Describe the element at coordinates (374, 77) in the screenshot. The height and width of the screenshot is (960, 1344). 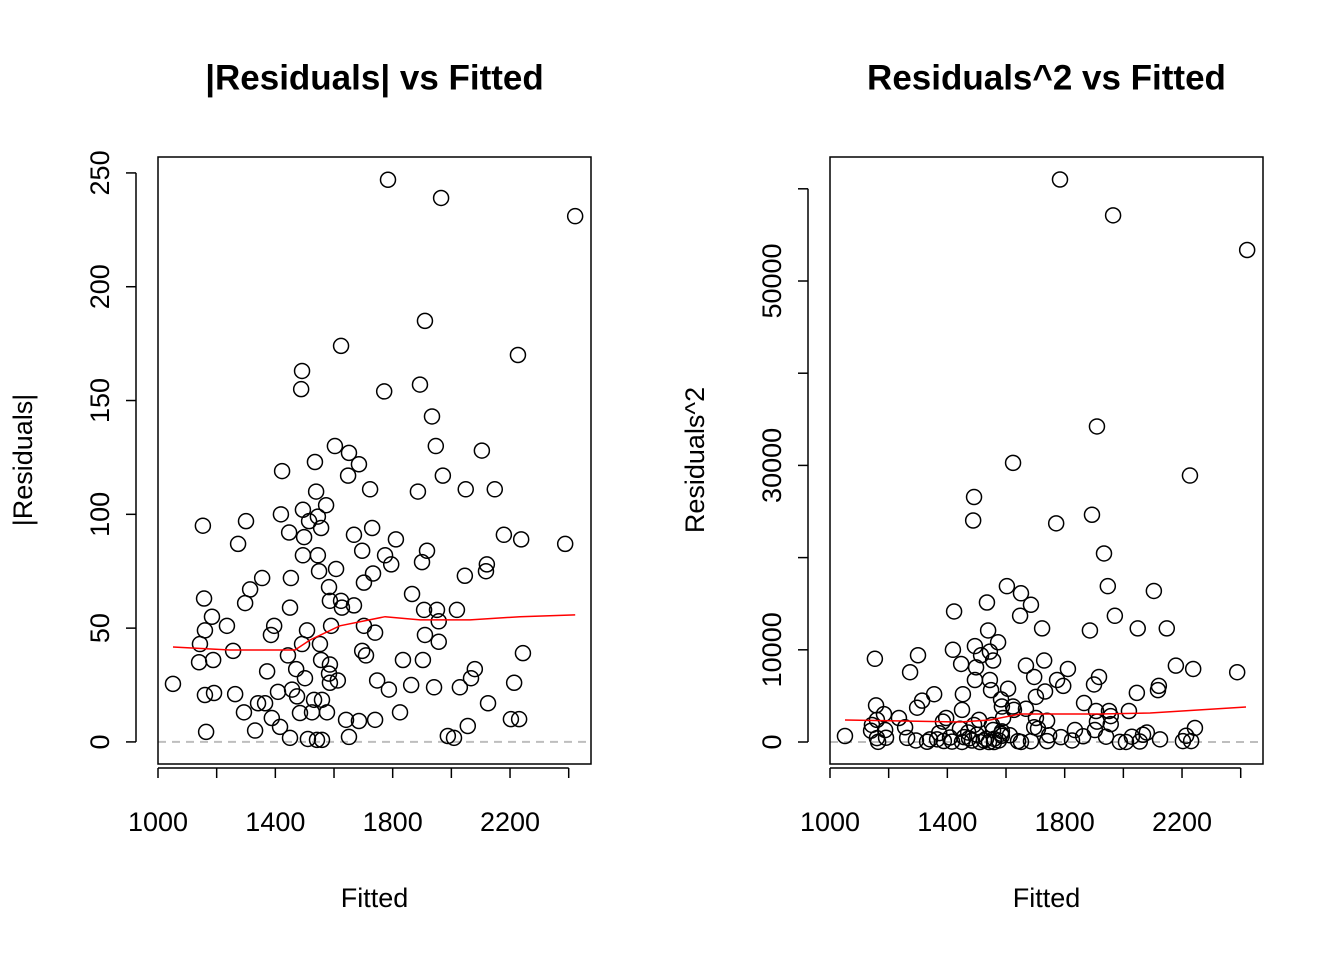
I see `chart-title: |Residuals| vs Fitted` at that location.